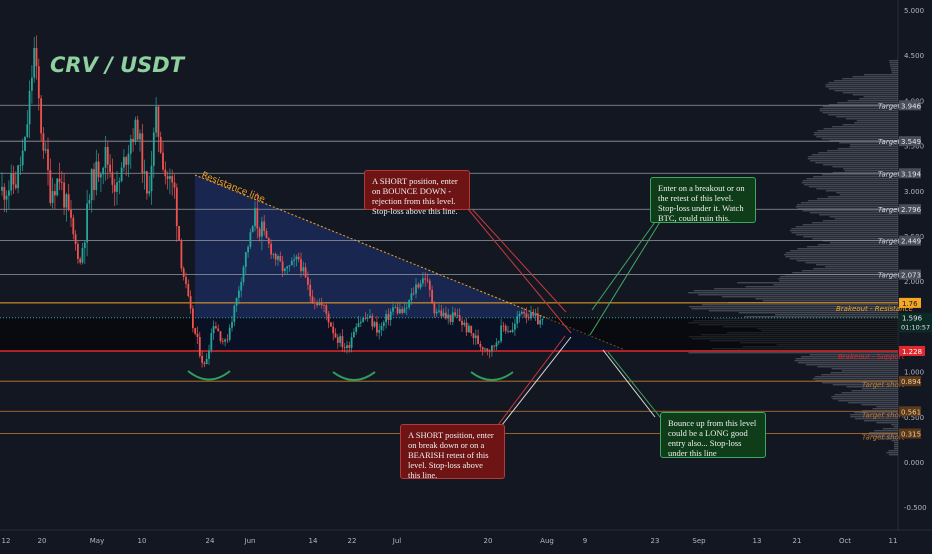 This screenshot has width=932, height=554. What do you see at coordinates (914, 147) in the screenshot?
I see `y-tick-label: 3.500` at bounding box center [914, 147].